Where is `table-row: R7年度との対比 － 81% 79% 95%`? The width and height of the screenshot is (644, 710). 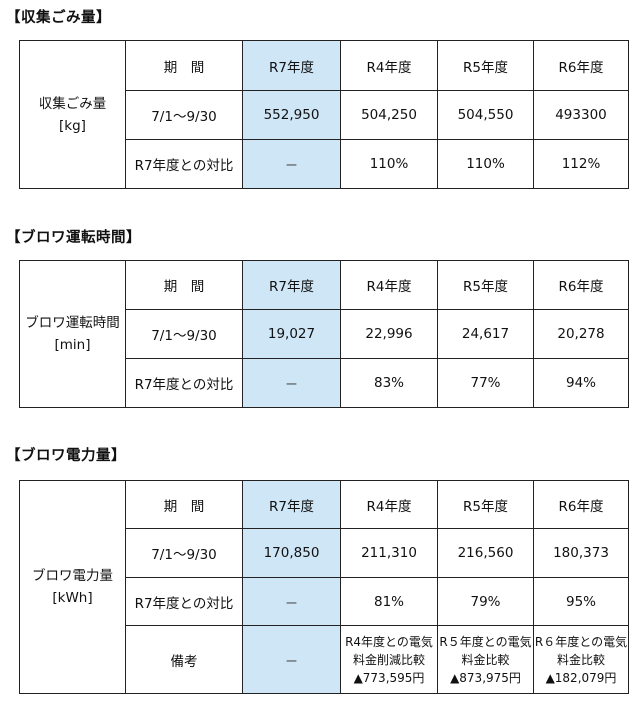
table-row: R7年度との対比 － 81% 79% 95% is located at coordinates (324, 601).